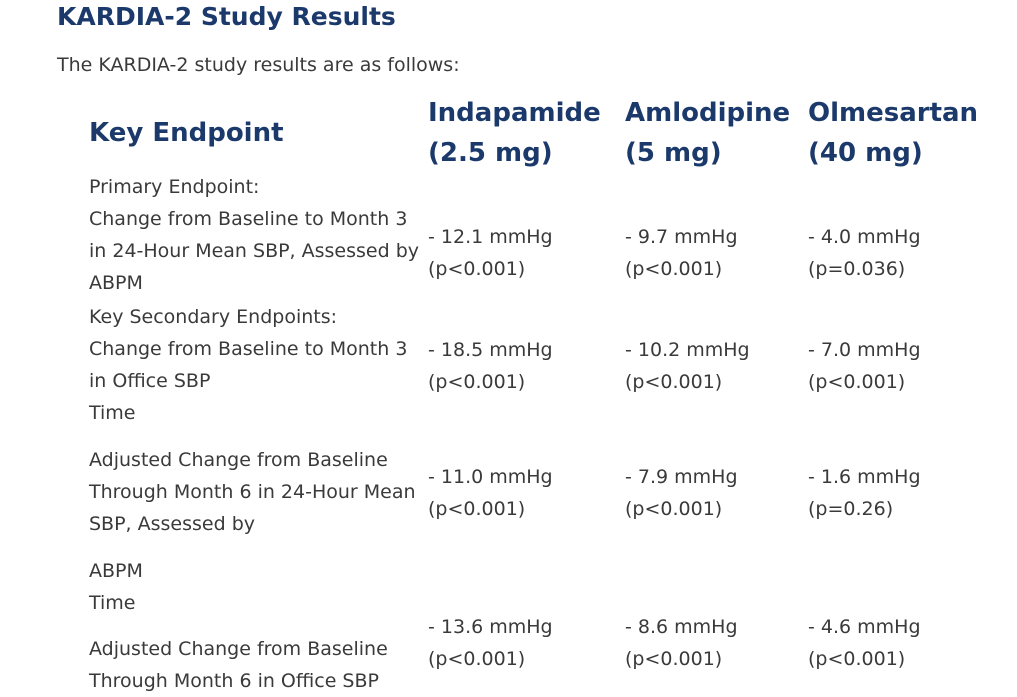 This screenshot has width=1017, height=697. What do you see at coordinates (234, 681) in the screenshot?
I see `endpoint-line: Through Month 6 in Office SBP` at bounding box center [234, 681].